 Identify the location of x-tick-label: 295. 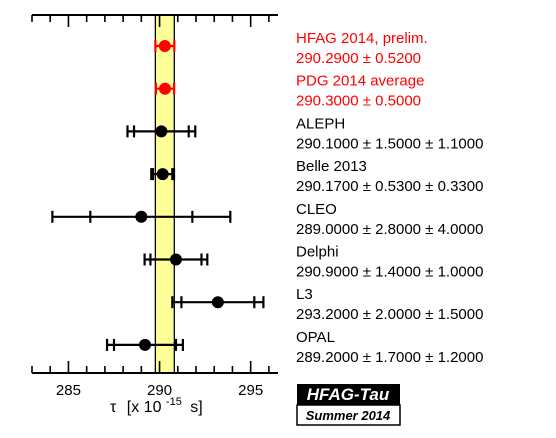
(250, 390).